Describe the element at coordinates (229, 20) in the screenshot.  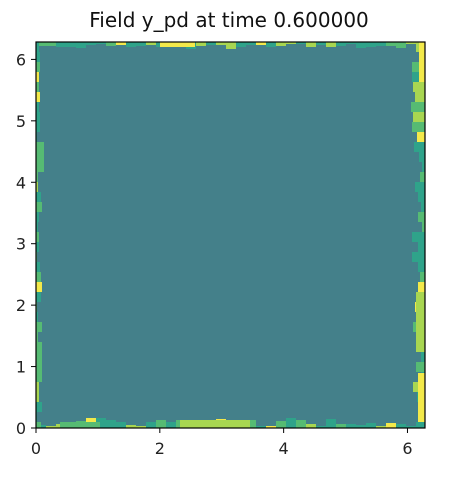
I see `chart-title: Field y_pd at time 0.600000` at that location.